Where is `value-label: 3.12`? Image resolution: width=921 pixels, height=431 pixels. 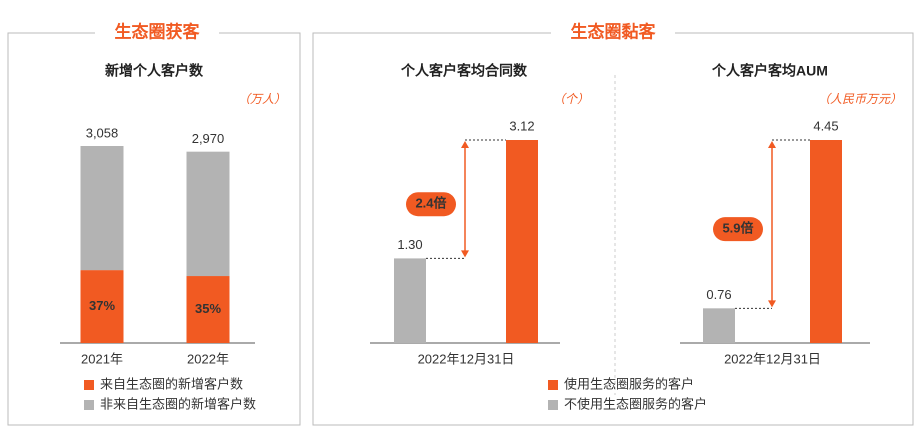 value-label: 3.12 is located at coordinates (521, 125).